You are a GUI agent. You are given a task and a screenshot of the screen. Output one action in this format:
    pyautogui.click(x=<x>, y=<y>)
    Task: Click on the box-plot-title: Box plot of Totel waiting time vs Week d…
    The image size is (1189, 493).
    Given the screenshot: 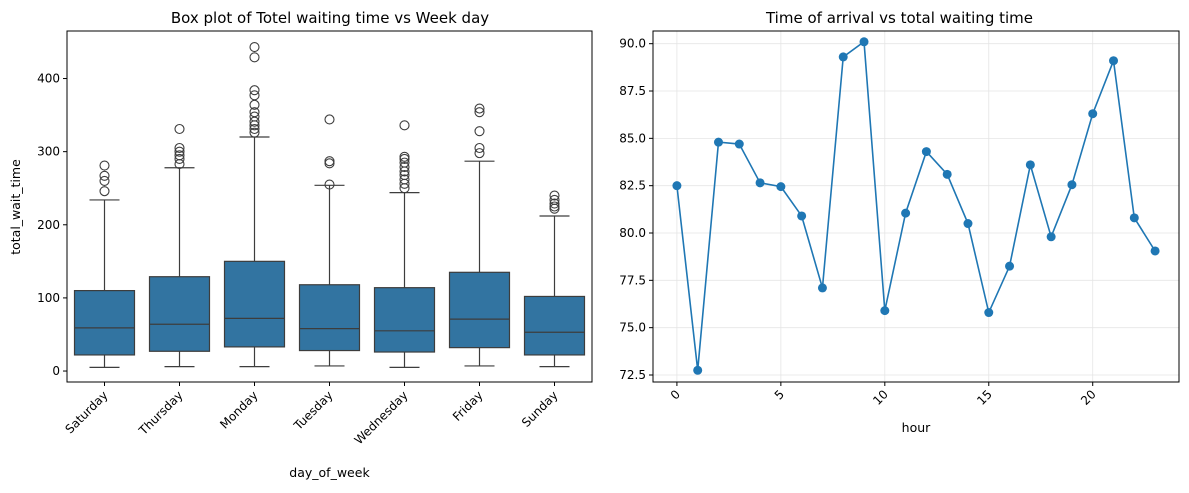 What is the action you would take?
    pyautogui.click(x=330, y=18)
    